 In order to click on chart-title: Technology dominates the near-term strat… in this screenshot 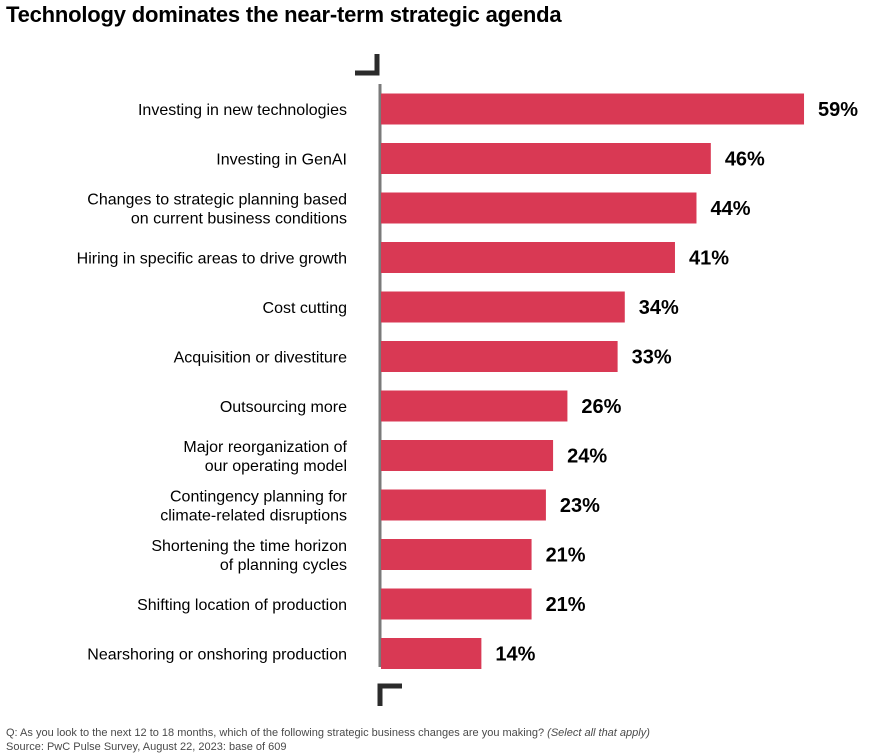, I will do `click(284, 14)`.